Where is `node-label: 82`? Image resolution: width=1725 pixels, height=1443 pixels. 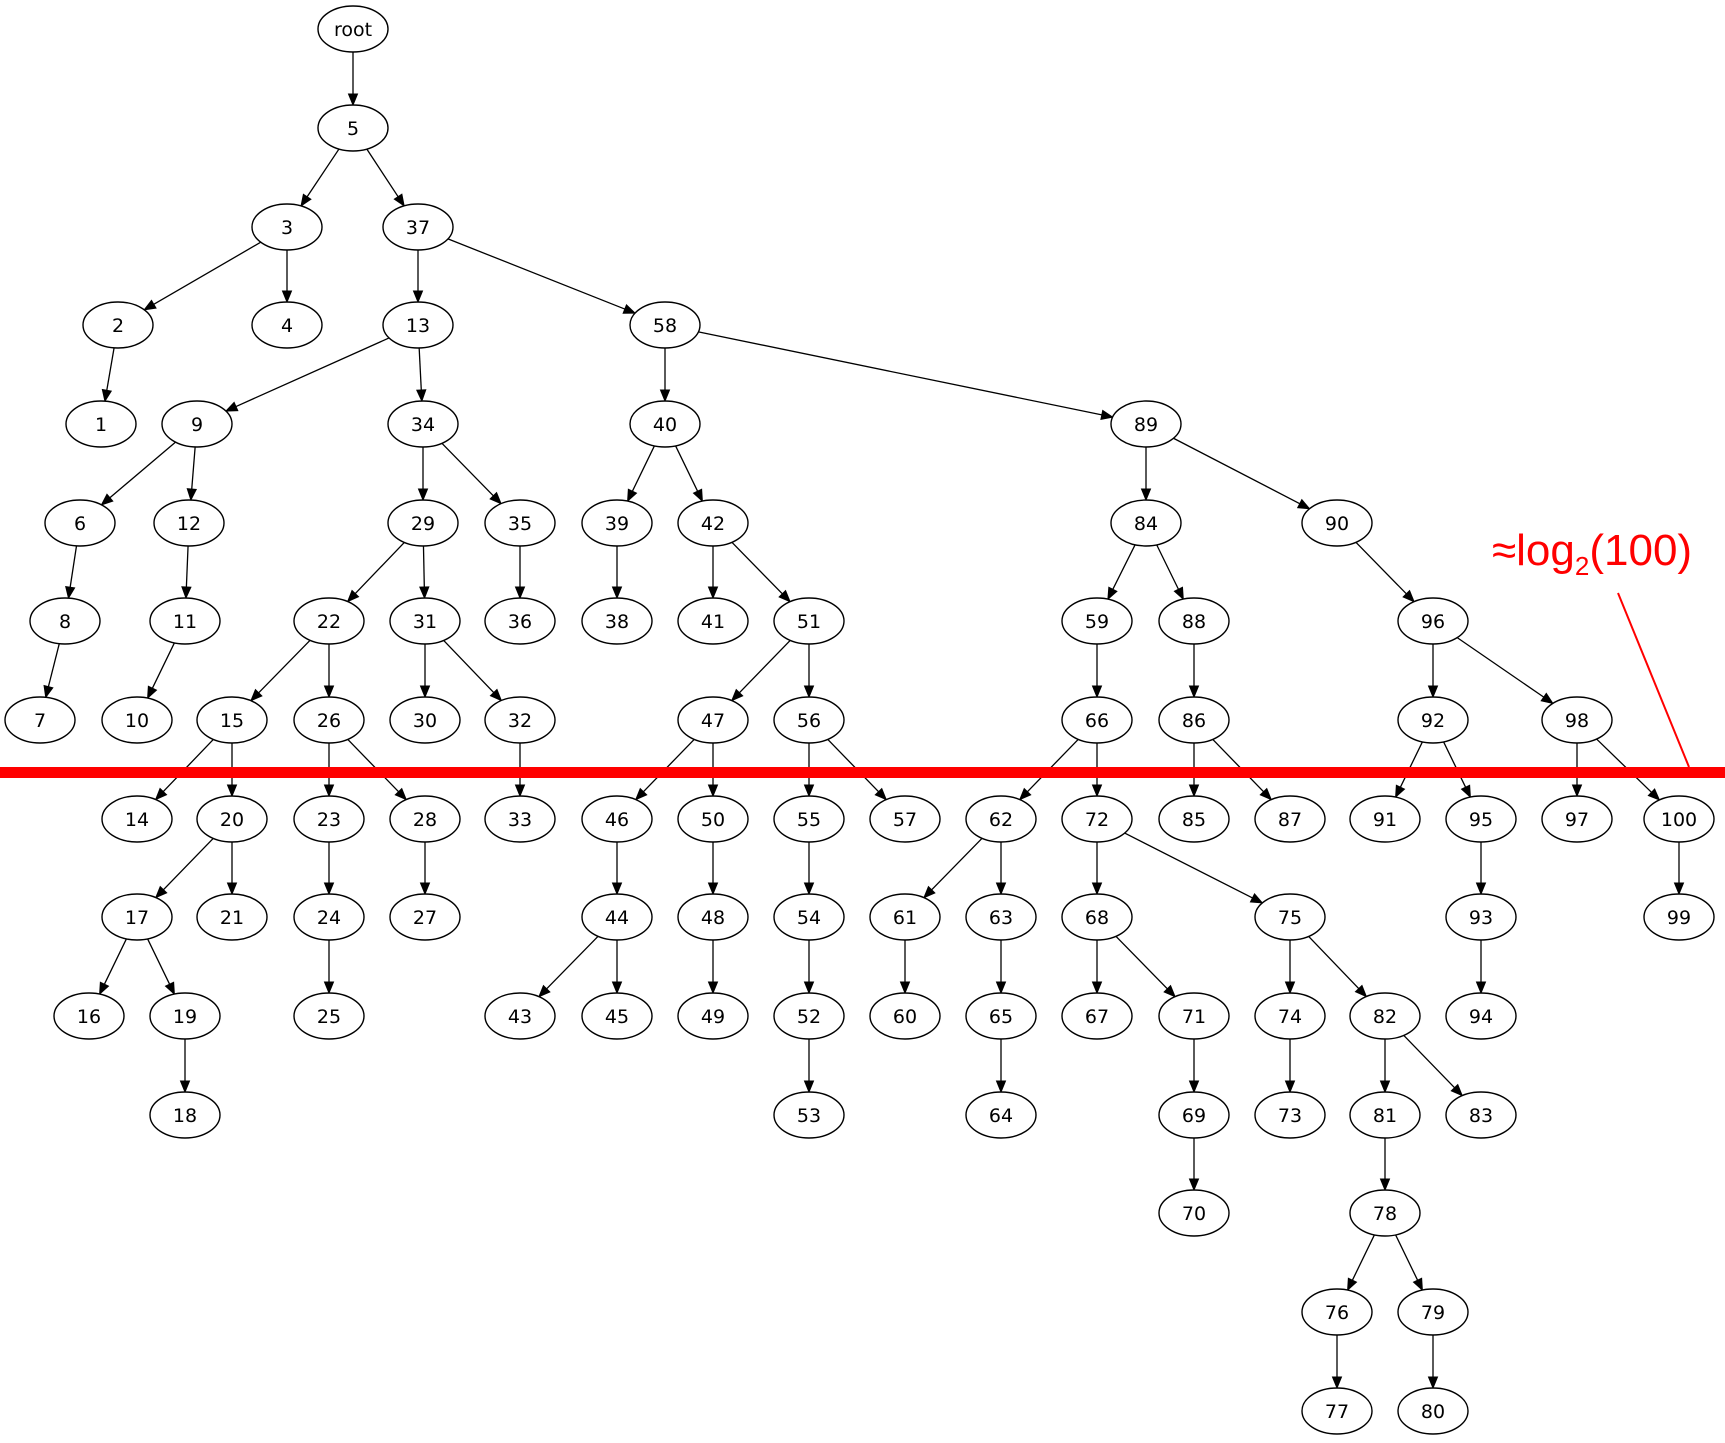 node-label: 82 is located at coordinates (1385, 1017).